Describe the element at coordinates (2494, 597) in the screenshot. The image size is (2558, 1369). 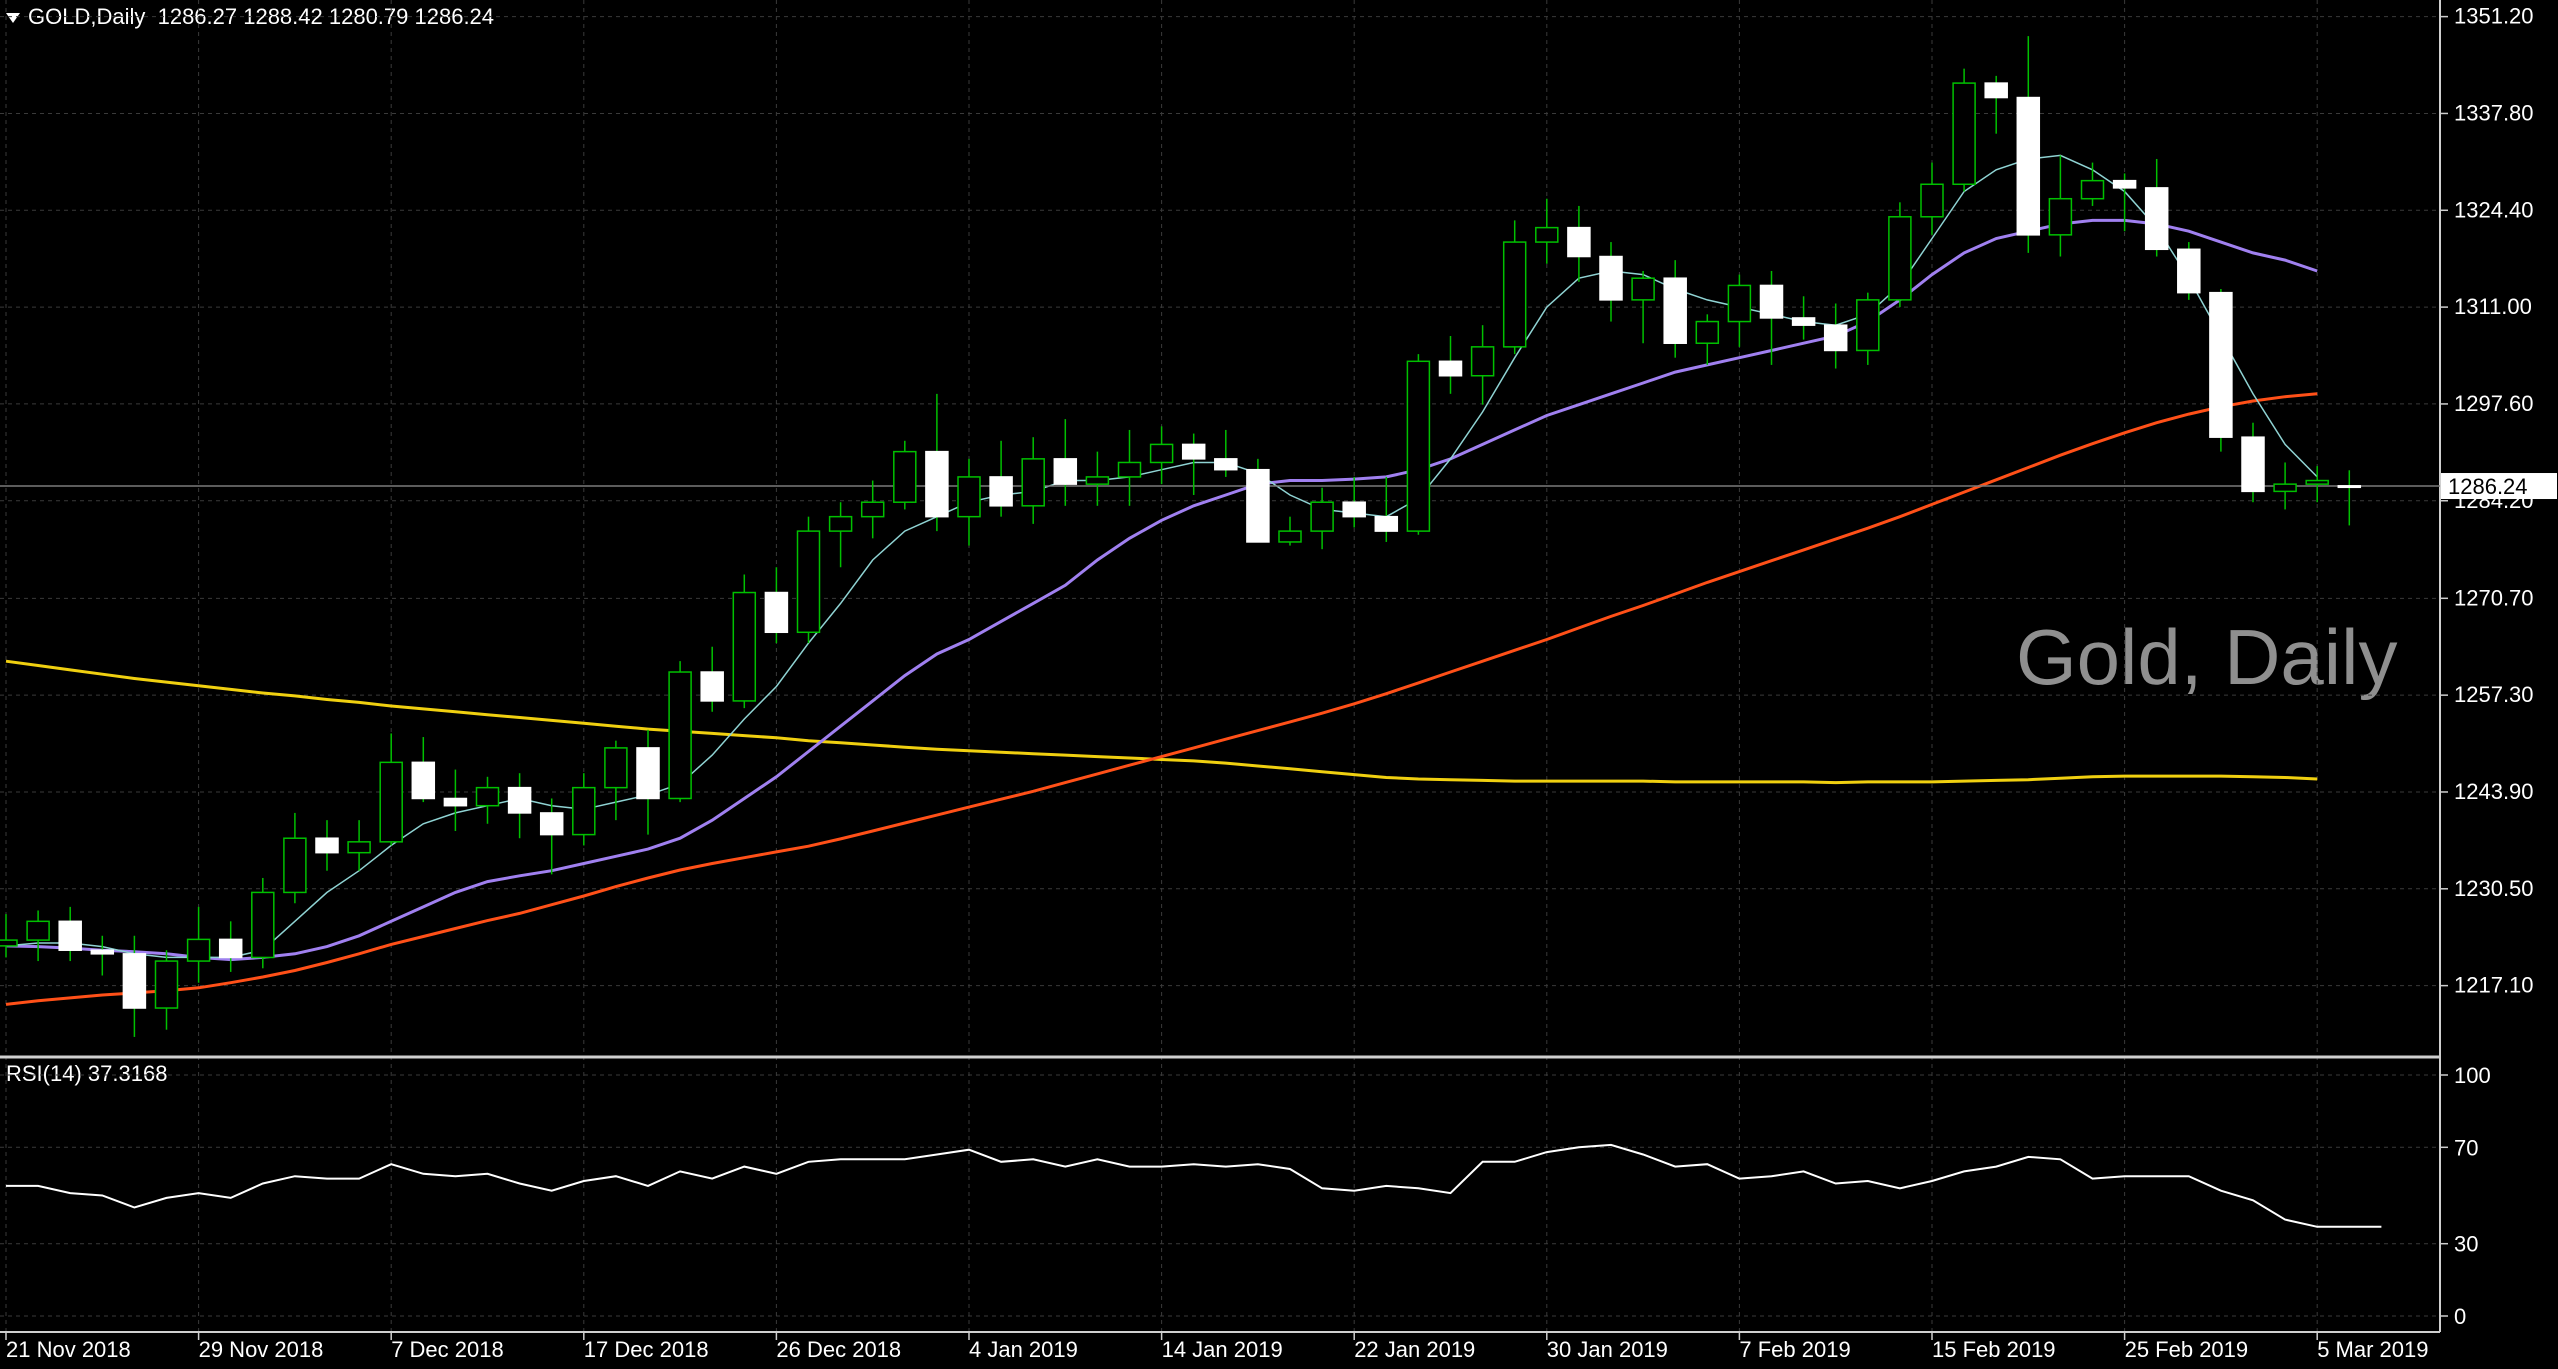
I see `price-tick-label: 1270.70` at that location.